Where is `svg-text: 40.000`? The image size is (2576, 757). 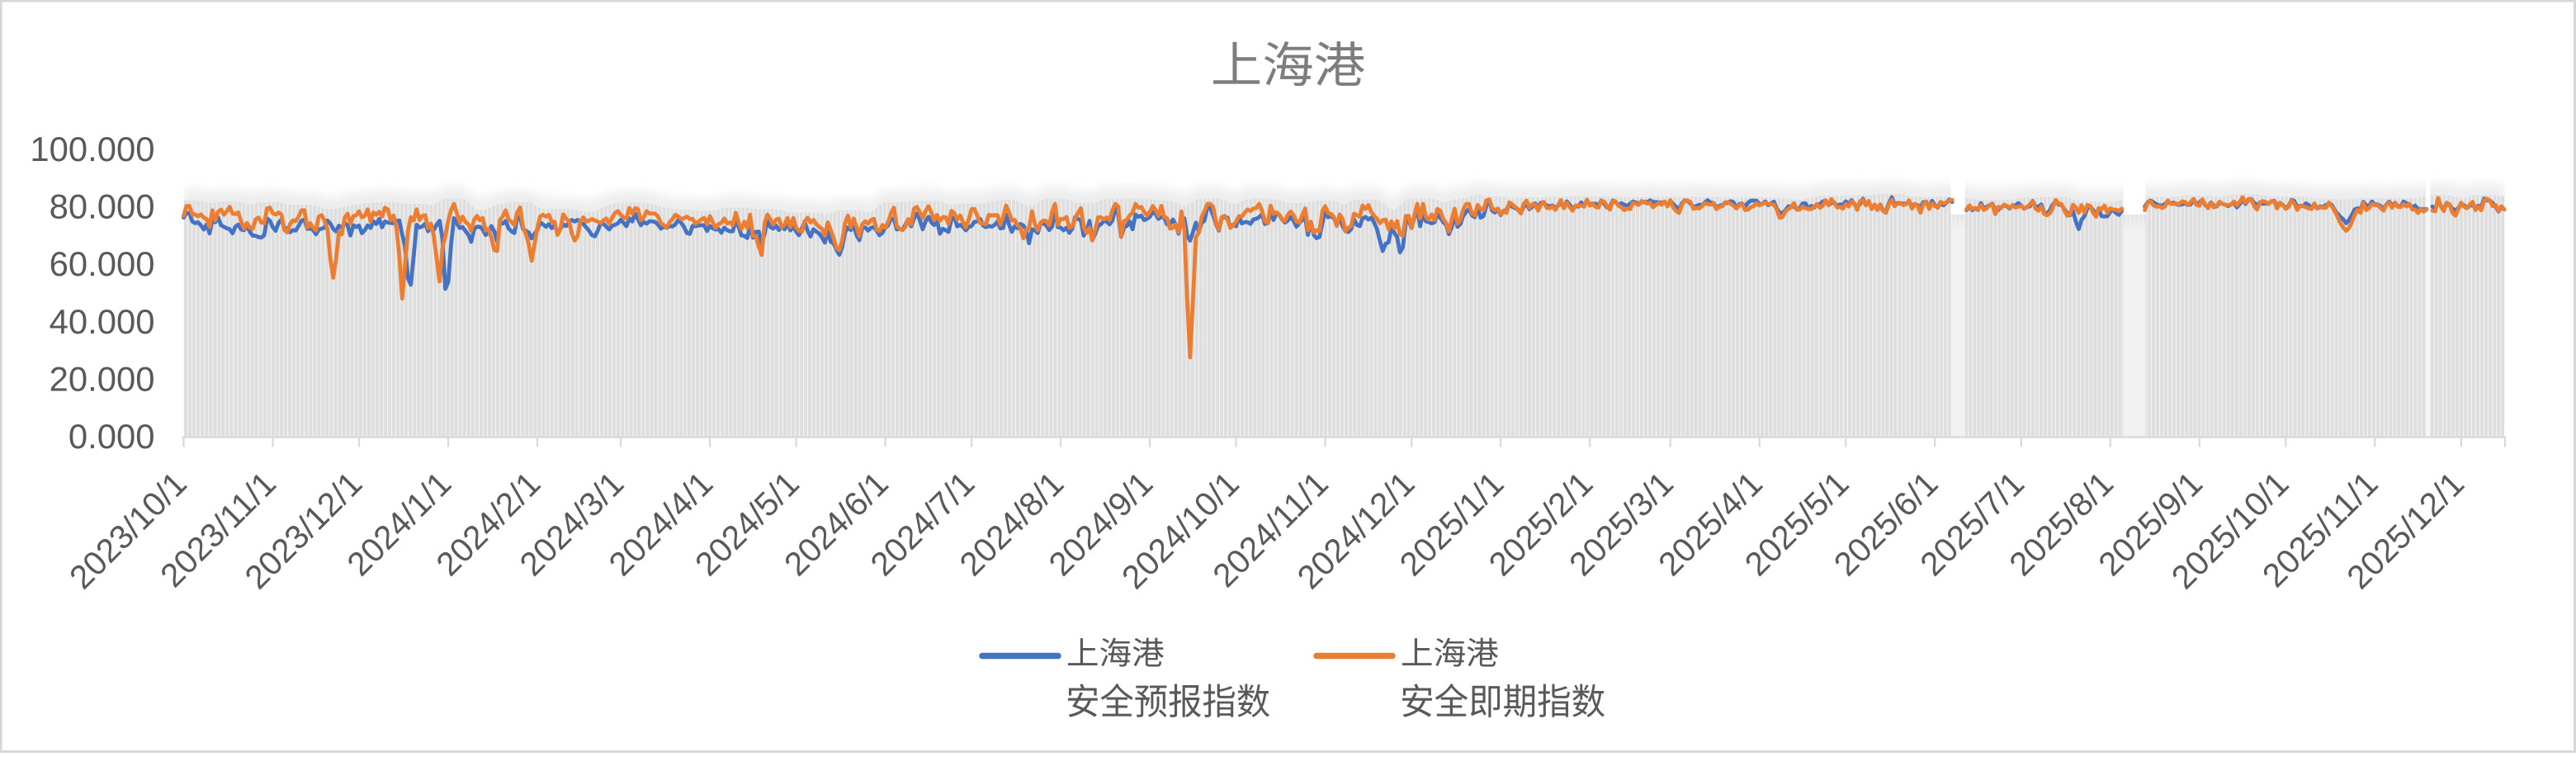 svg-text: 40.000 is located at coordinates (102, 322).